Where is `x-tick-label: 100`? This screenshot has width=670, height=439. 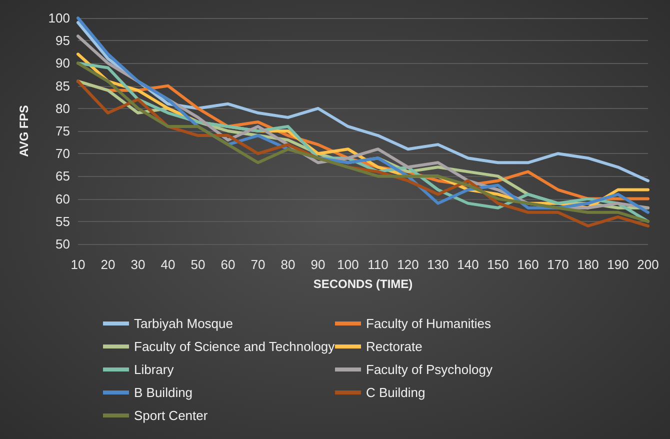 x-tick-label: 100 is located at coordinates (348, 264).